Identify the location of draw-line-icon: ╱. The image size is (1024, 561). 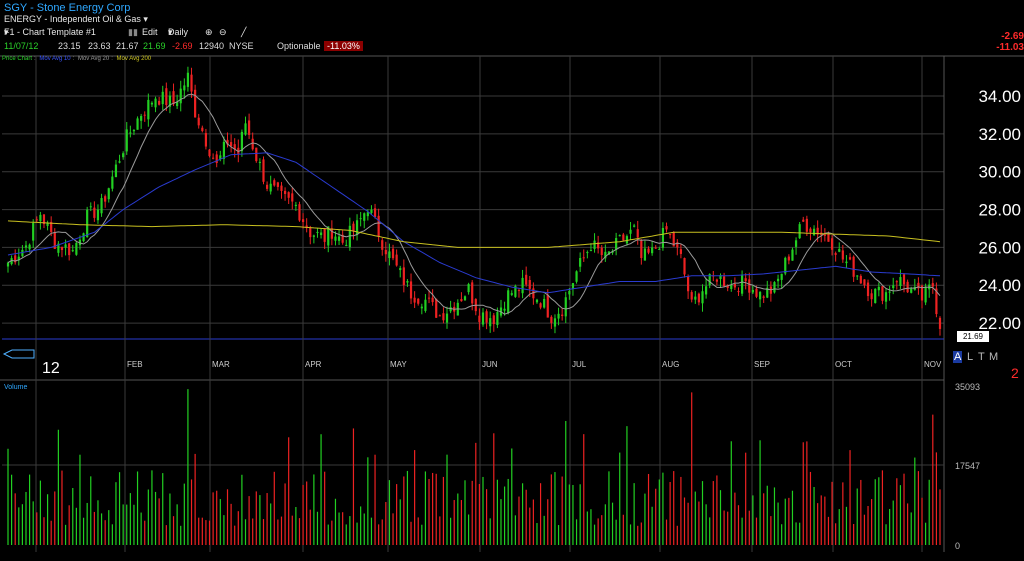
(244, 32).